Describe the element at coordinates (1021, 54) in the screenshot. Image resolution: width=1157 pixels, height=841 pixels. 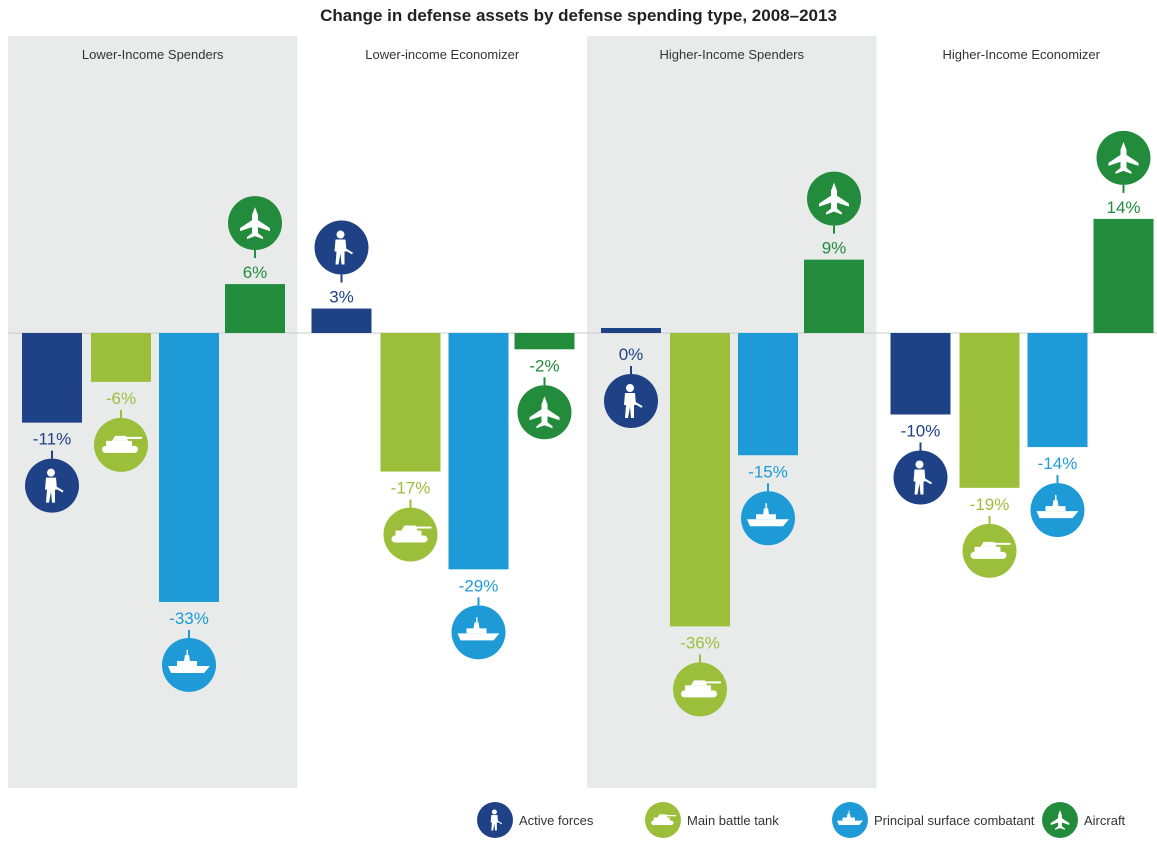
I see `group-title: Higher-Income Economizer` at that location.